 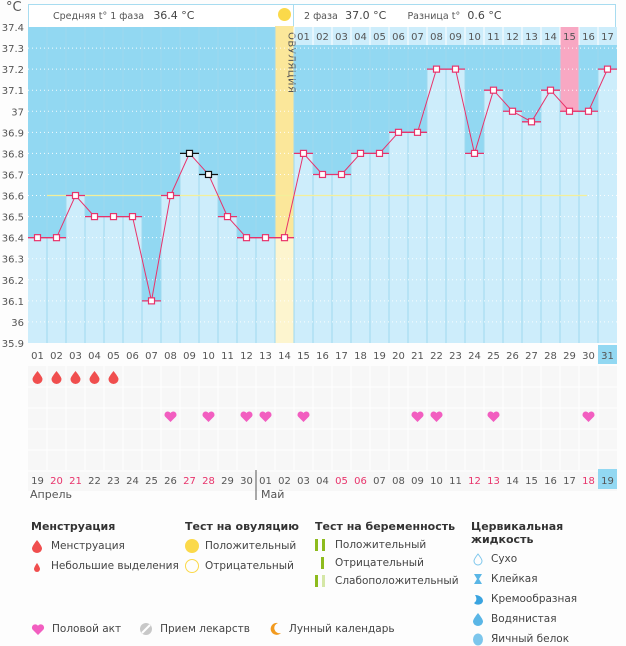 What do you see at coordinates (588, 481) in the screenshot?
I see `calendar-date-label: 18` at bounding box center [588, 481].